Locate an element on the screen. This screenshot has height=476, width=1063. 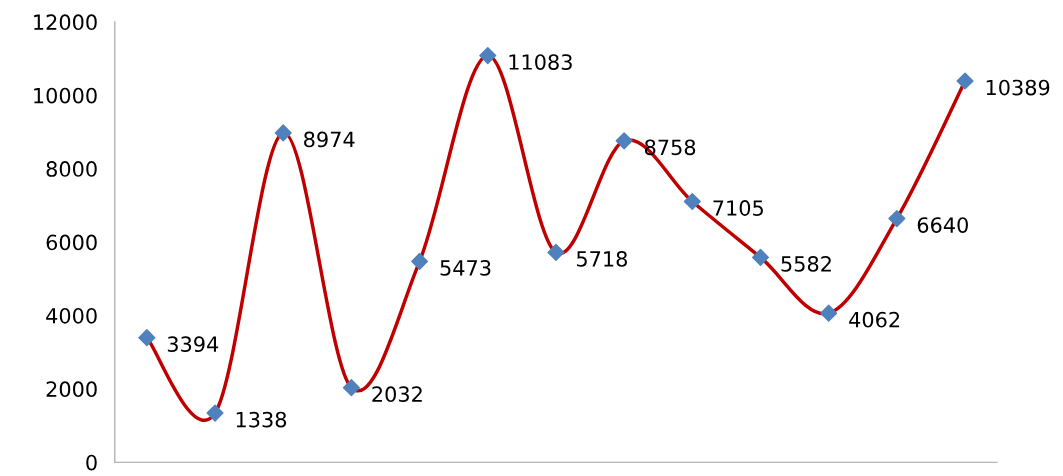
data-label: 11083 is located at coordinates (540, 62).